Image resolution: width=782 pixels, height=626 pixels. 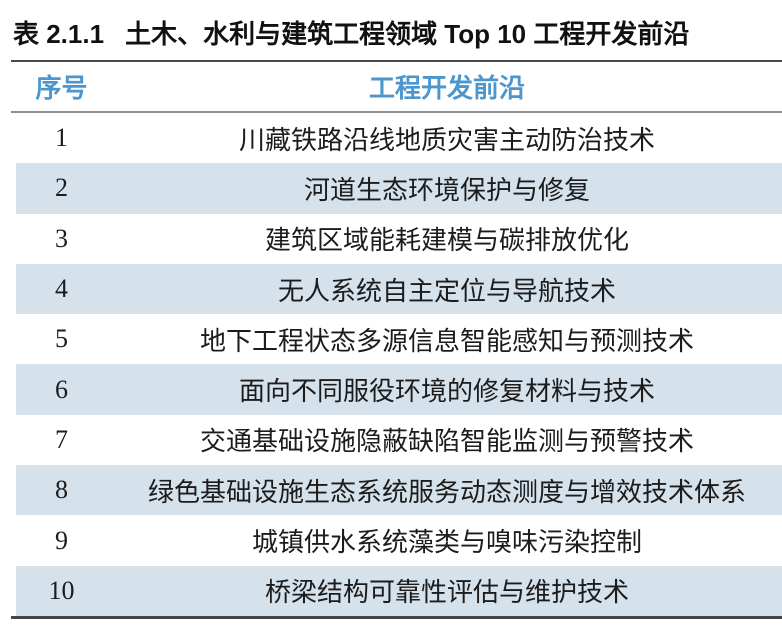 I want to click on table-row: 8 绿色基础设施生态系统服务动态测度与增效技术体系, so click(x=396, y=490).